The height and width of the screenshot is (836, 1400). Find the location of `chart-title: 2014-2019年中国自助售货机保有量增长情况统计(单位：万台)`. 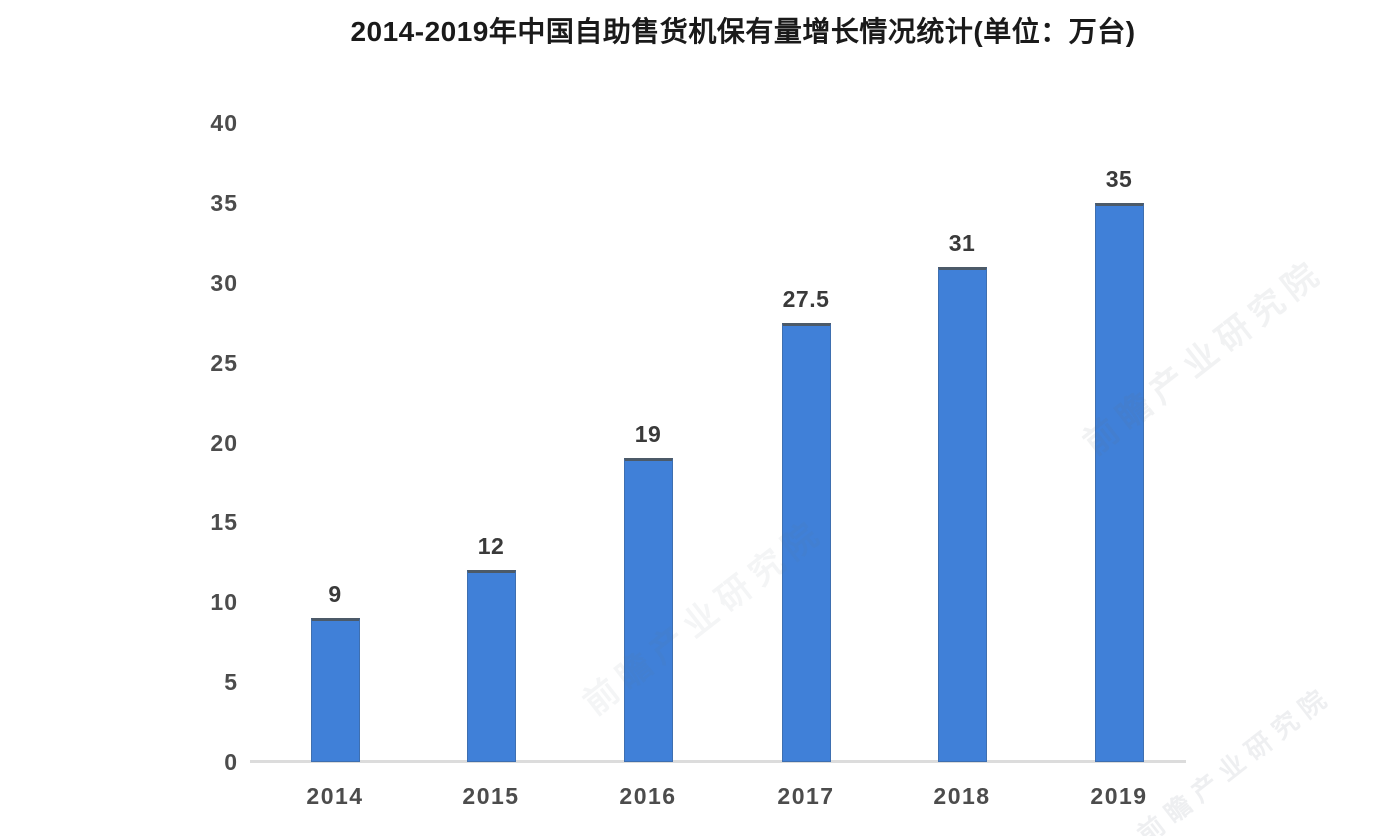

chart-title: 2014-2019年中国自助售货机保有量增长情况统计(单位：万台) is located at coordinates (743, 31).